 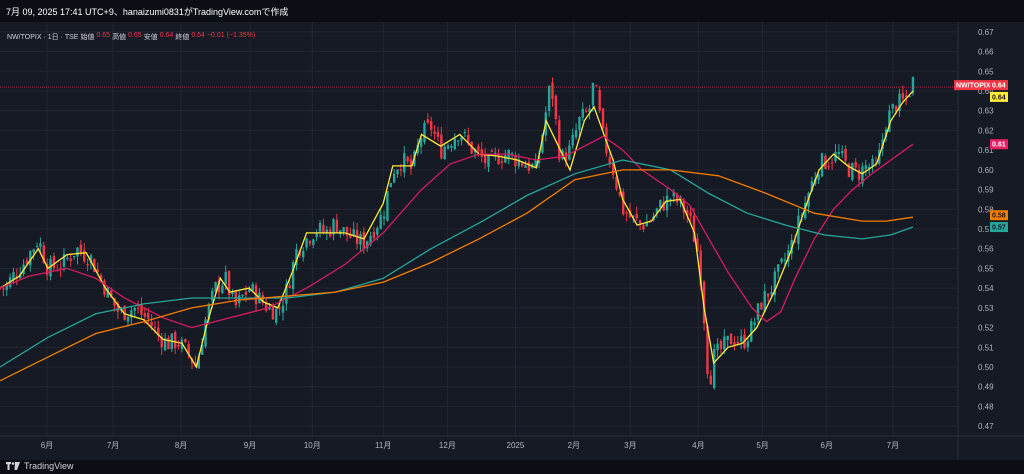 What do you see at coordinates (986, 32) in the screenshot?
I see `y-tick-label: 0.67` at bounding box center [986, 32].